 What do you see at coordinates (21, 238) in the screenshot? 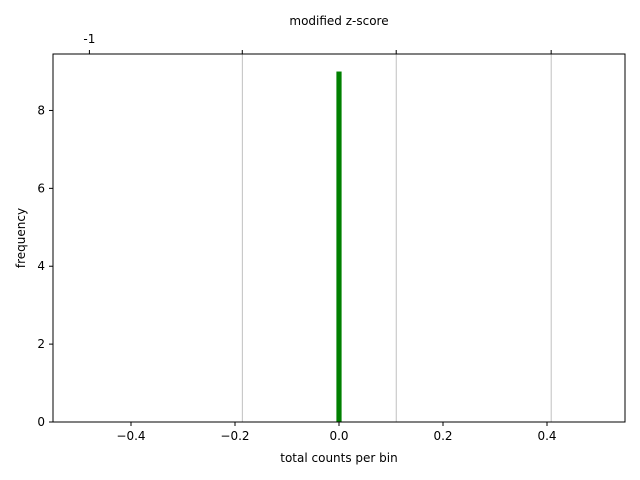
I see `y-axis-label: frequency` at bounding box center [21, 238].